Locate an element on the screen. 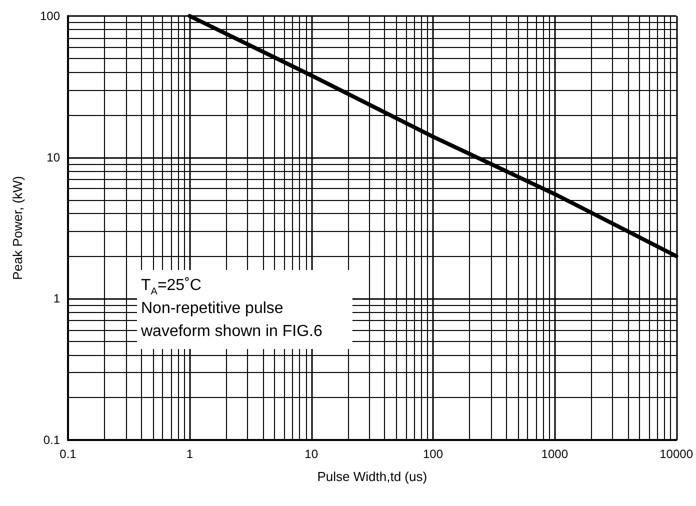 The height and width of the screenshot is (506, 696). x-tick-label: 1 is located at coordinates (190, 454).